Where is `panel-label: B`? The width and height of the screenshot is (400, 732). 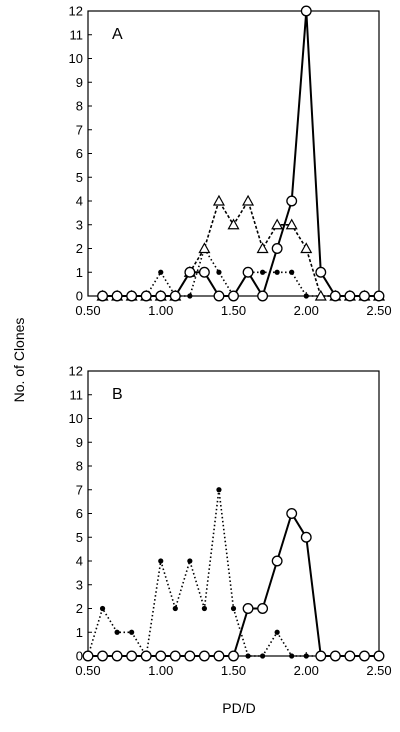 panel-label: B is located at coordinates (117, 394).